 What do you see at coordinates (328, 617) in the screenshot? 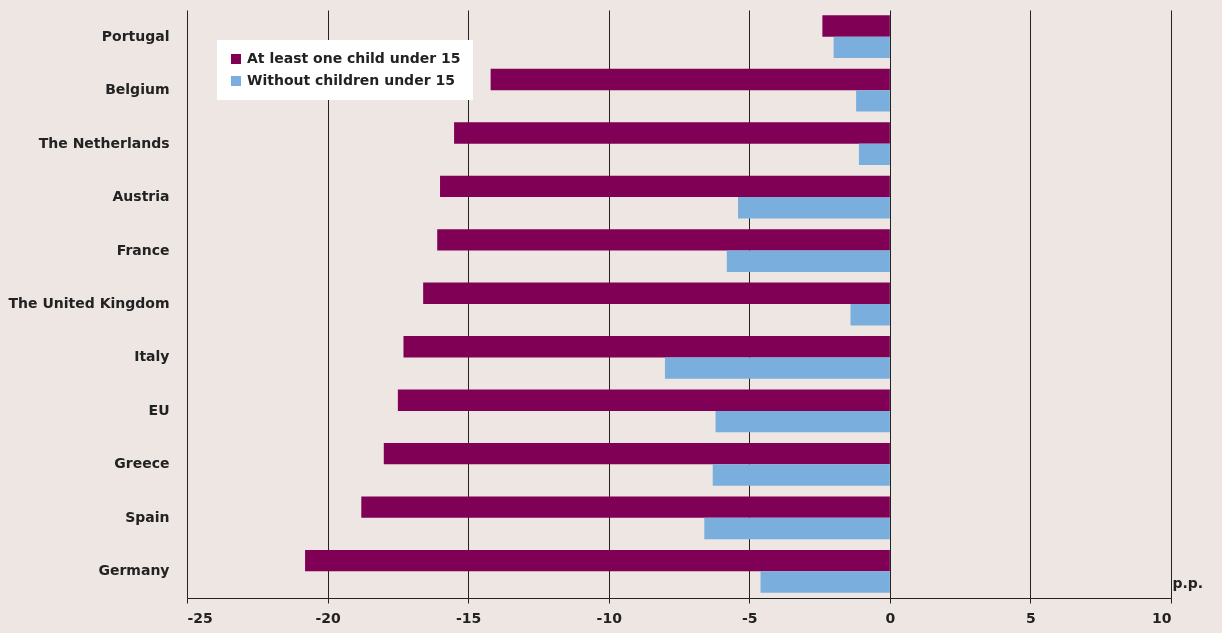
I see `x-tick-label: -20` at bounding box center [328, 617].